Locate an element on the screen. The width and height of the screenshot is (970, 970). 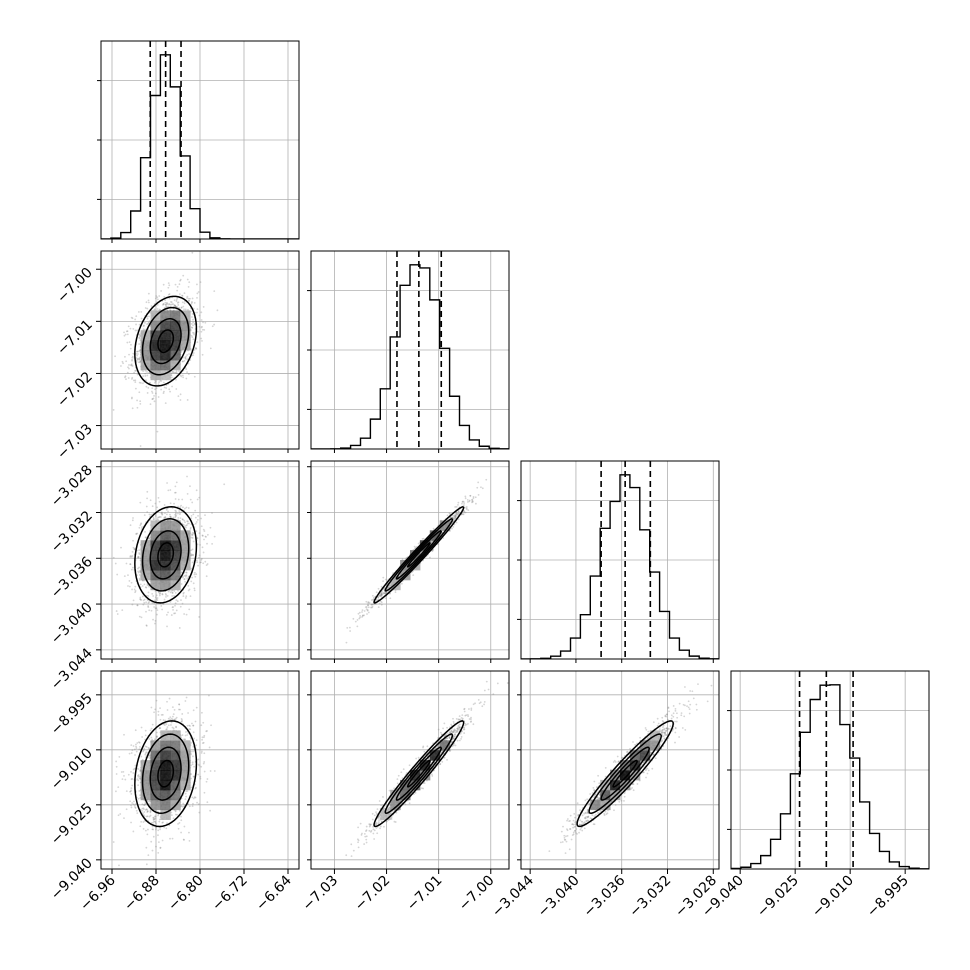
scatter-panel-0-2: −3.044−3.040−3.036−3.032−3.028 is located at coordinates (174, 576).